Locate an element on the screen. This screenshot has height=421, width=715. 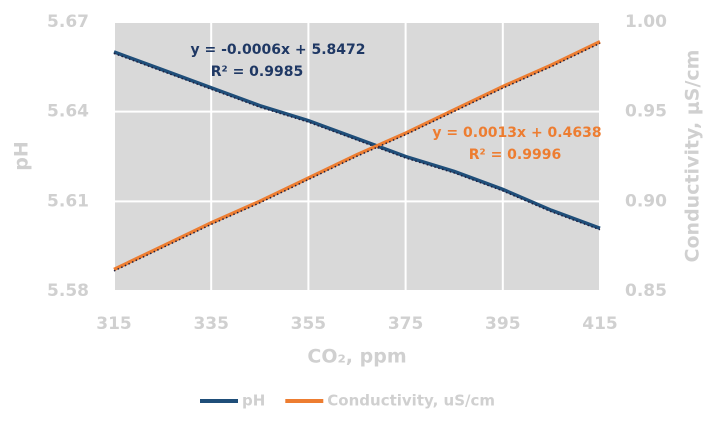
y-tick-label: 5.67 is located at coordinates (68, 22).